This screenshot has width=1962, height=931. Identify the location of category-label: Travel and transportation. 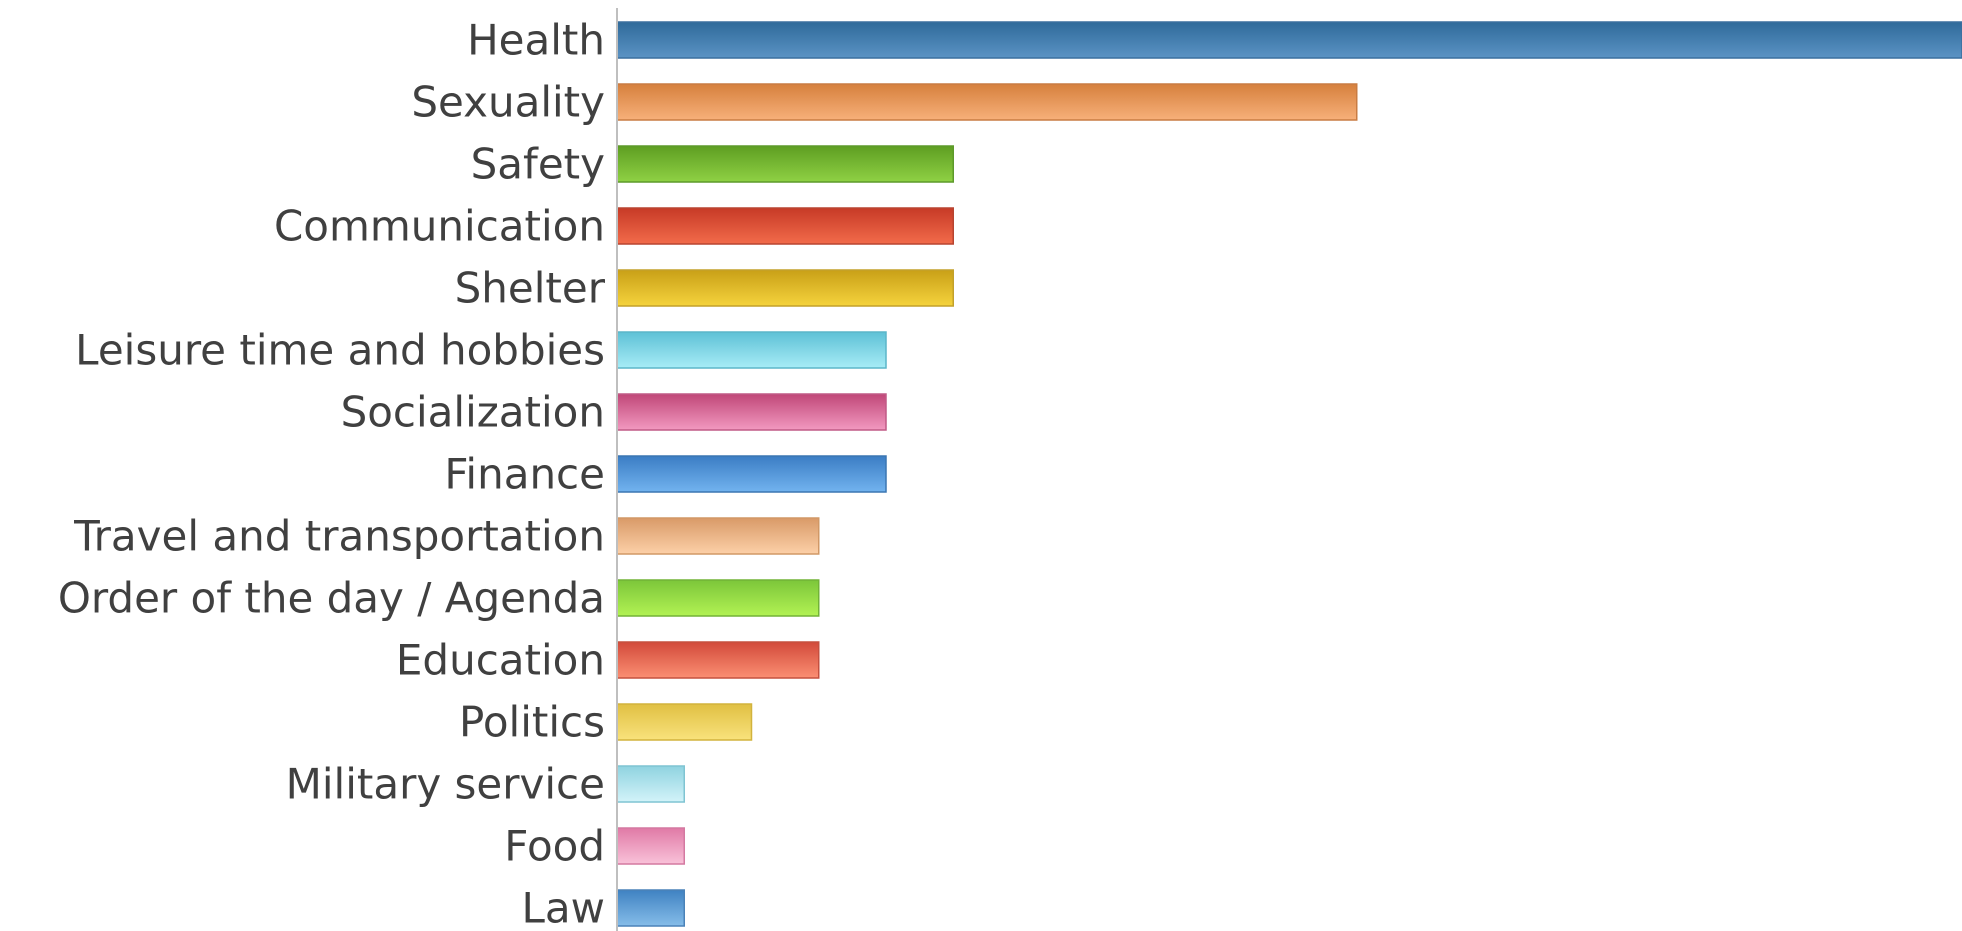
(339, 536).